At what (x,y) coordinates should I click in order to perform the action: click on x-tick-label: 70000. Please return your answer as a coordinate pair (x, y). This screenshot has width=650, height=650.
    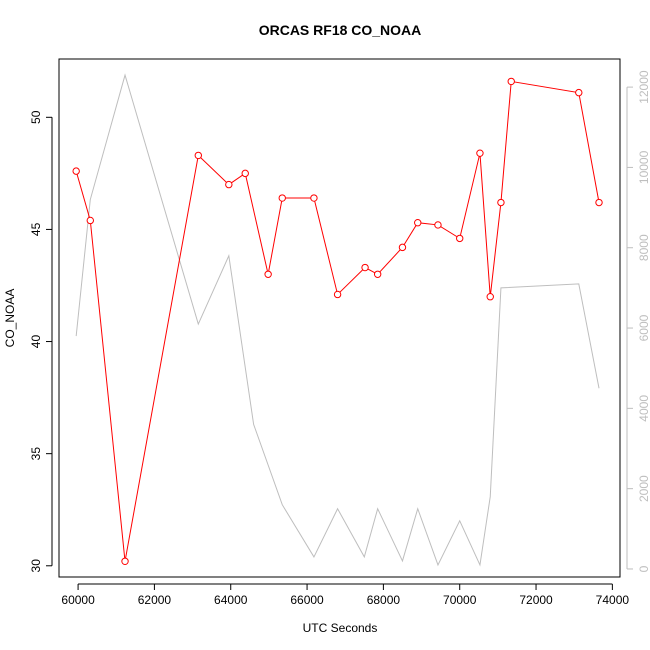
    Looking at the image, I should click on (460, 600).